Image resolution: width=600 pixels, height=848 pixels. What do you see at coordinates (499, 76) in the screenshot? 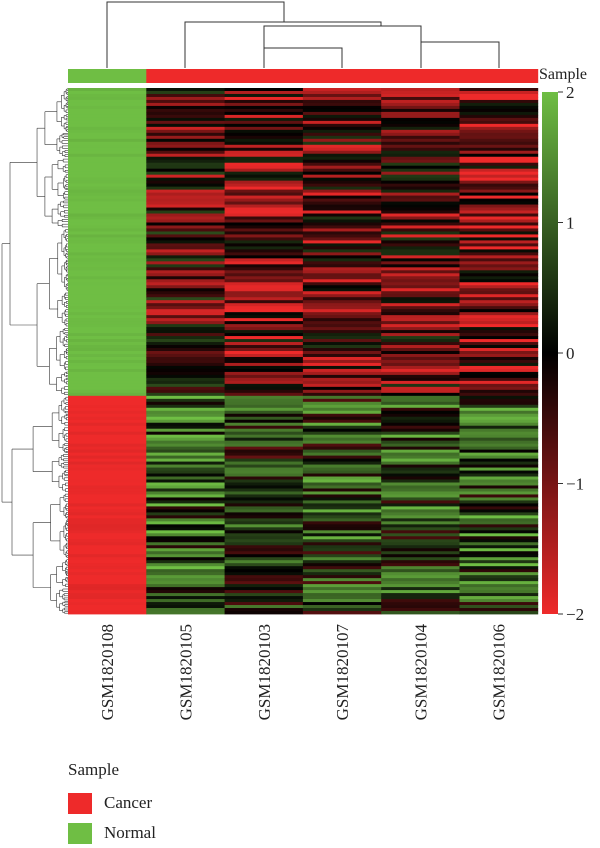
I see `annotation-cell` at bounding box center [499, 76].